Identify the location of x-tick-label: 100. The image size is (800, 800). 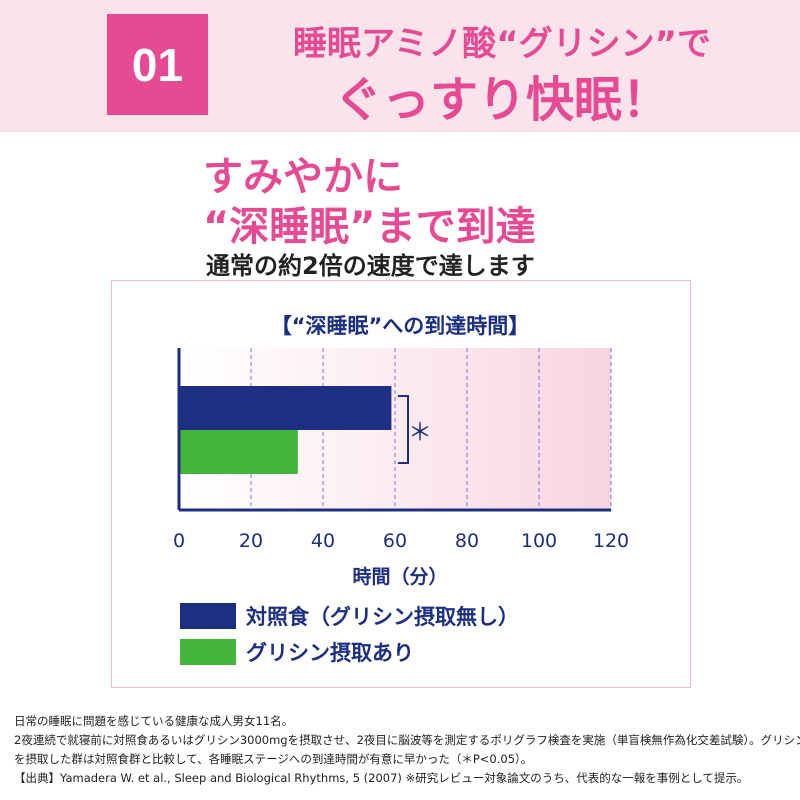
(539, 541).